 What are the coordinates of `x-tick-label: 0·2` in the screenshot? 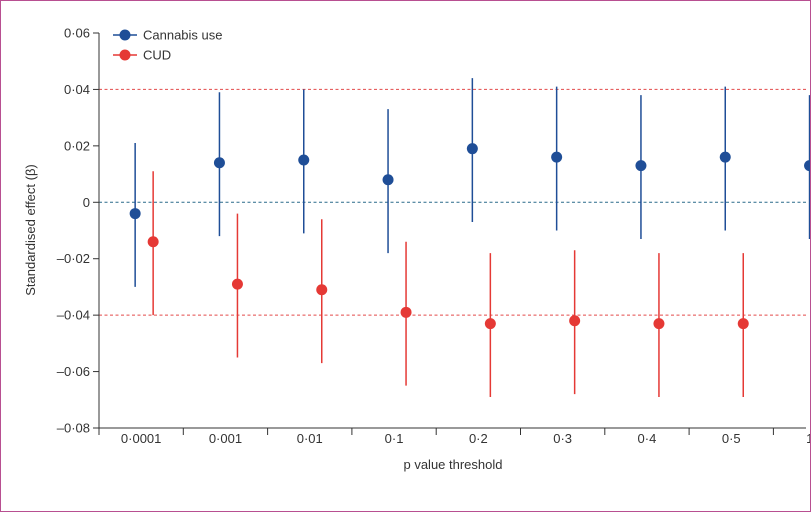 It's located at (478, 438).